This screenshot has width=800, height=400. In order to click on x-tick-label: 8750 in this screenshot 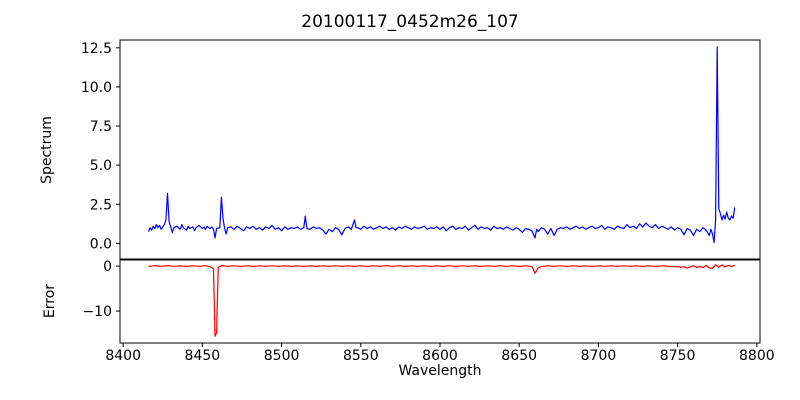, I will do `click(678, 356)`.